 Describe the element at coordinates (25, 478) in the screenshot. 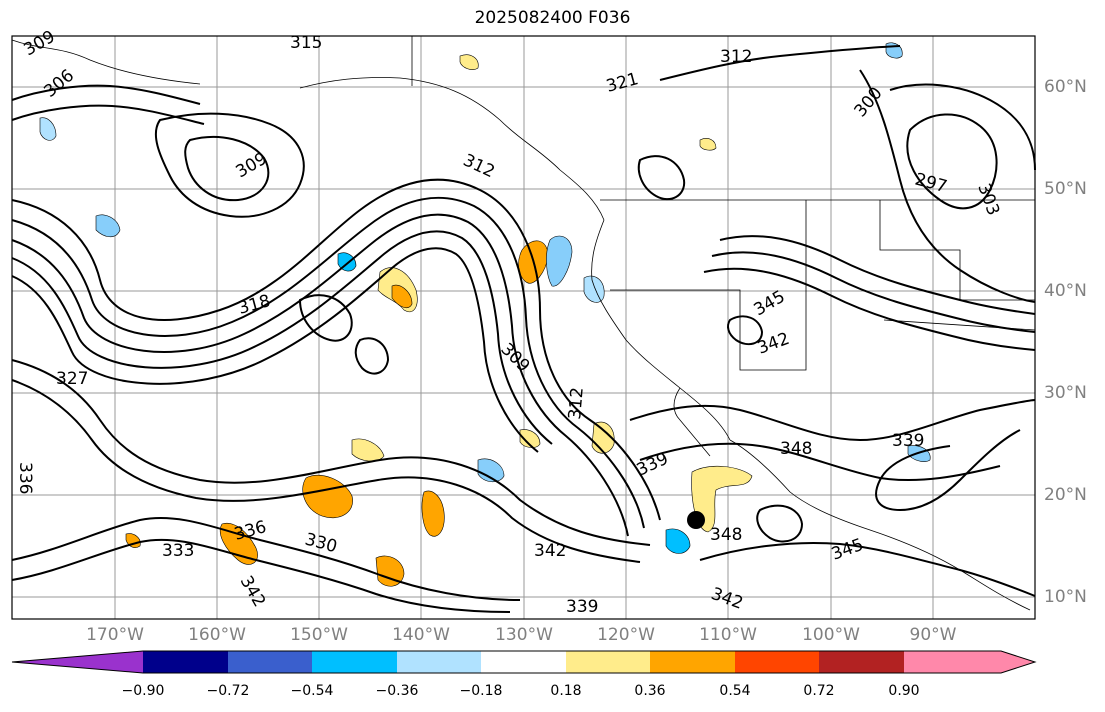

I see `contour-label: 336` at that location.